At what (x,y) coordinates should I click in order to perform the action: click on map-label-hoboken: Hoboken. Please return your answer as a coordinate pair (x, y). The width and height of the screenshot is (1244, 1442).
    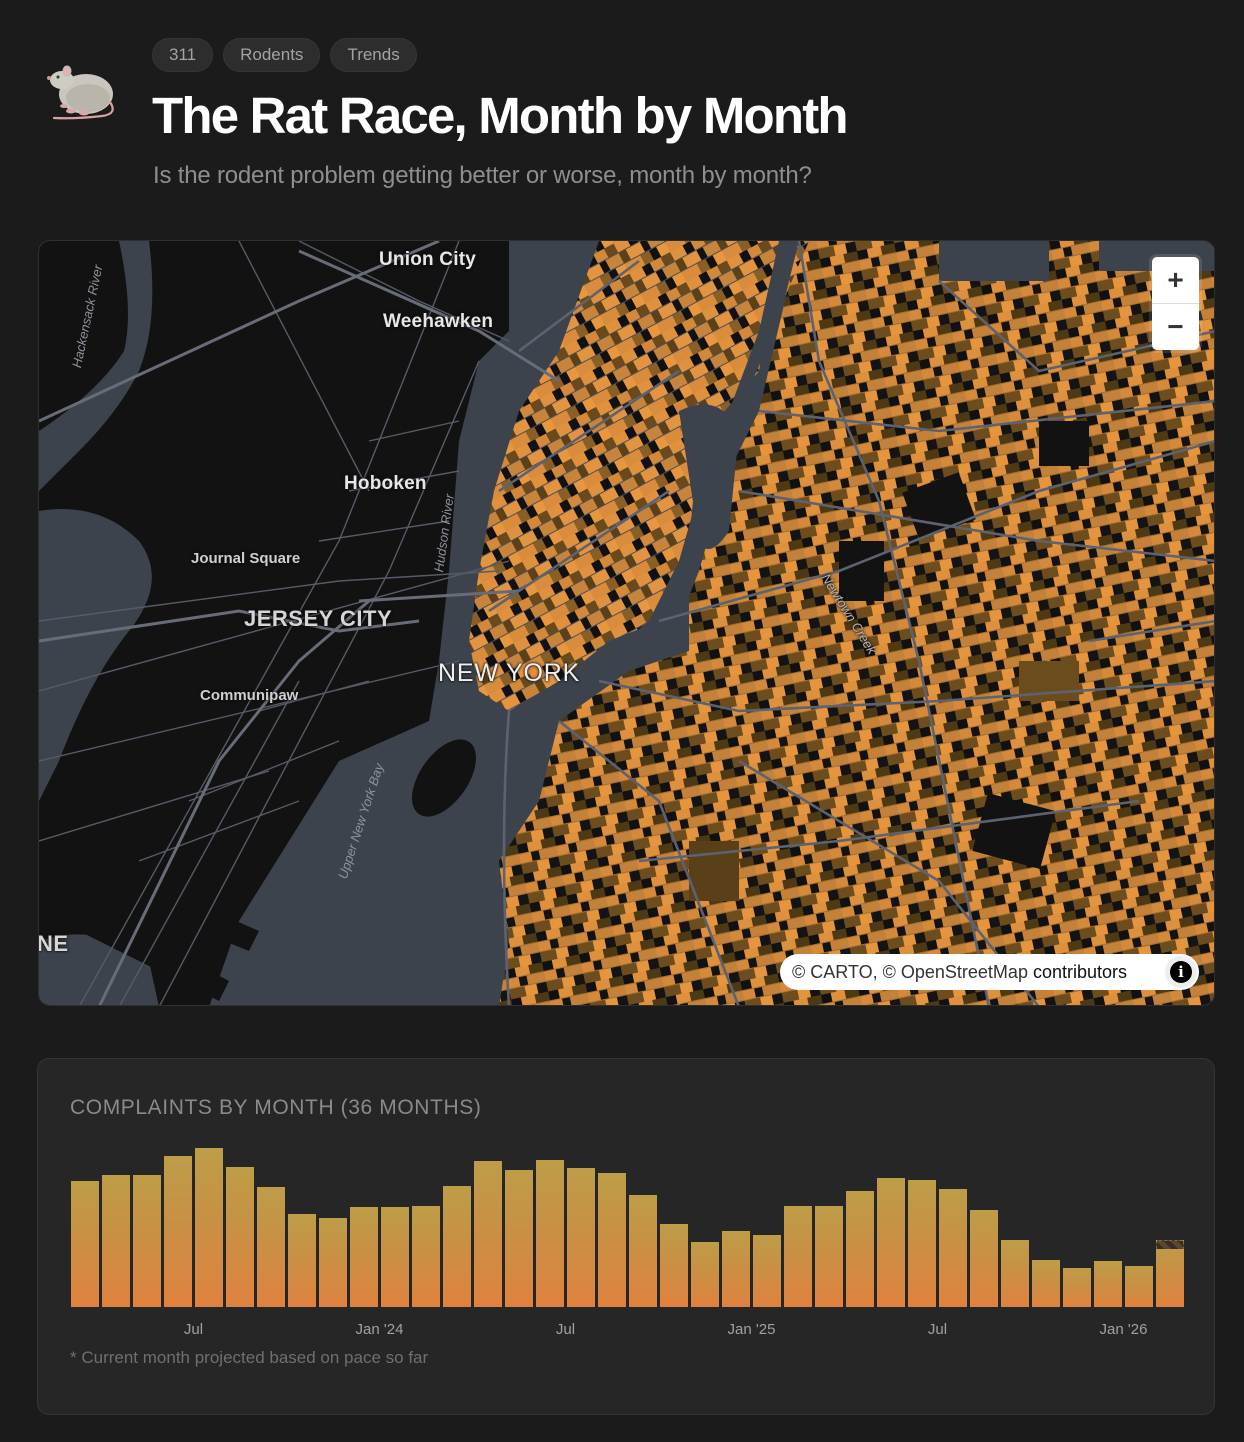
    Looking at the image, I should click on (385, 483).